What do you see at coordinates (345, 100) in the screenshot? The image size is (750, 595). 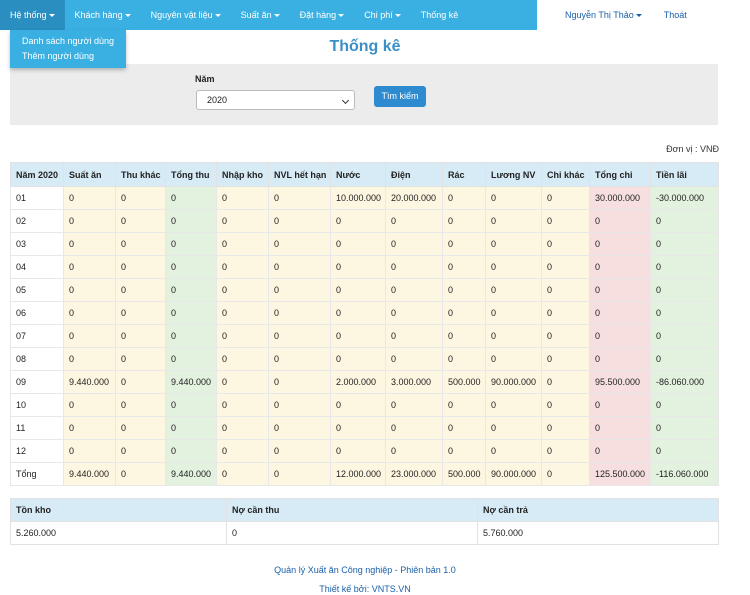 I see `chevron-down-icon` at bounding box center [345, 100].